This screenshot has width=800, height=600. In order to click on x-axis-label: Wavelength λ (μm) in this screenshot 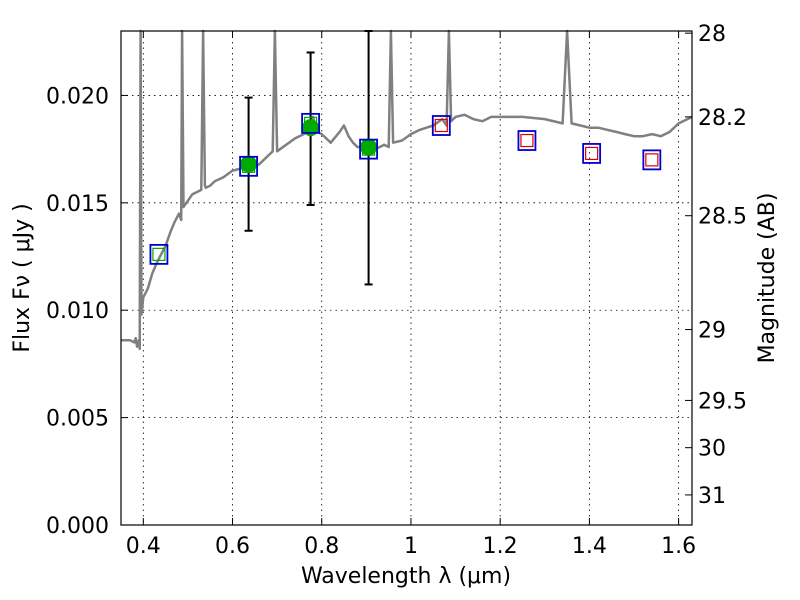, I will do `click(406, 576)`.